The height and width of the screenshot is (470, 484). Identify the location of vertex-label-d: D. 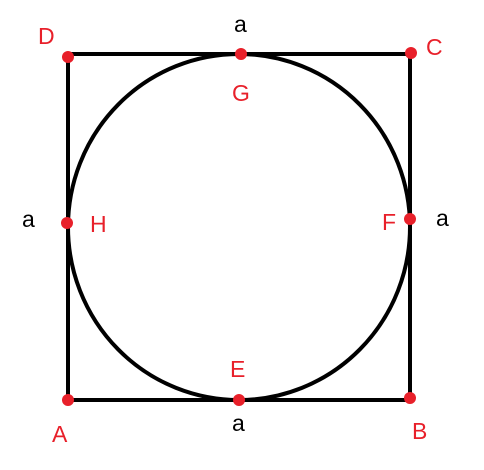
(46, 36).